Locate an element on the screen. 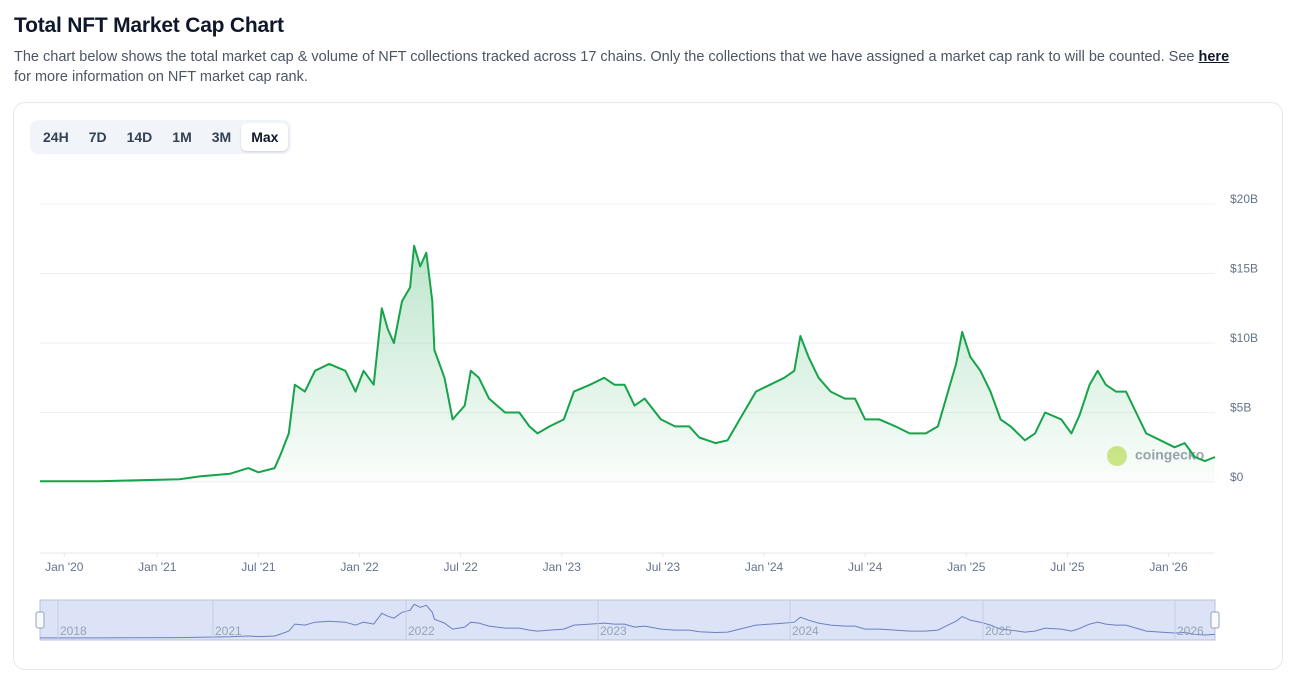 The image size is (1300, 693). y-tick-label: $0 is located at coordinates (1237, 477).